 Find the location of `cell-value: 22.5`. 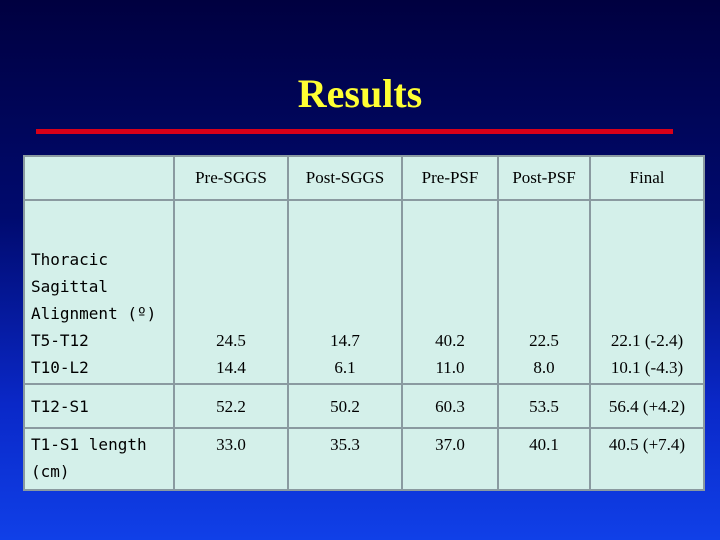

cell-value: 22.5 is located at coordinates (544, 340).